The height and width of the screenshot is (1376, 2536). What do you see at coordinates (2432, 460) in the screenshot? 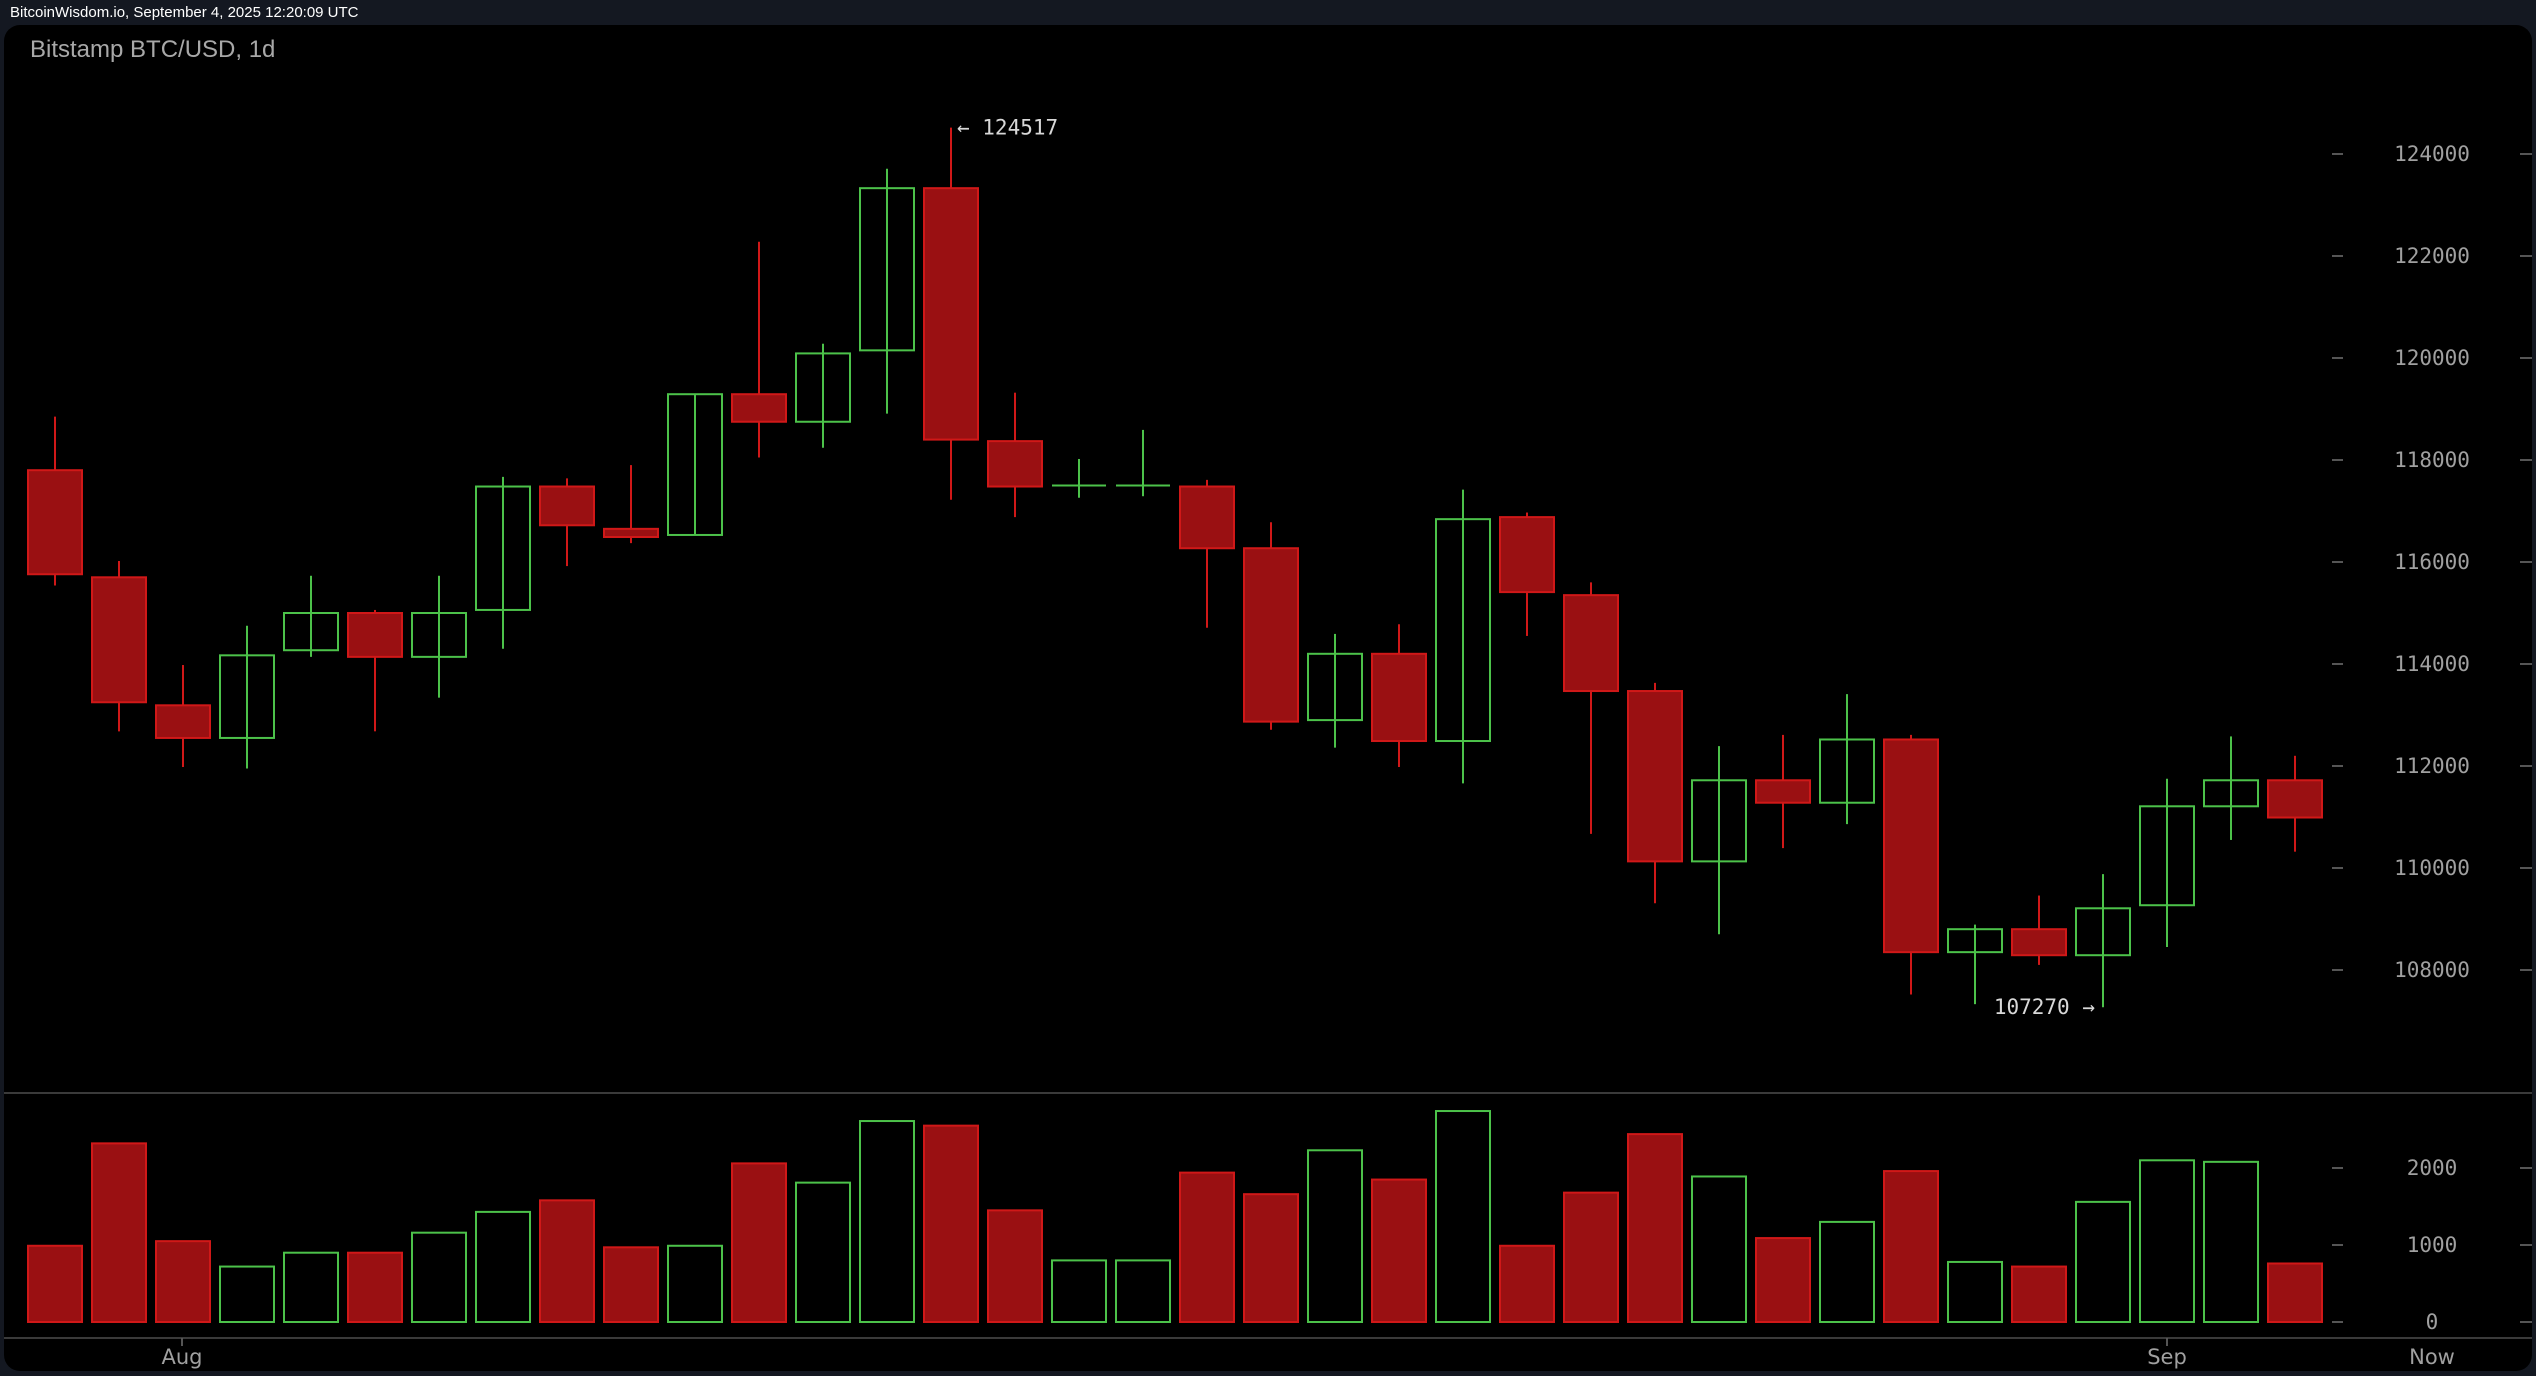
I see `price-tick-label: 118000` at bounding box center [2432, 460].